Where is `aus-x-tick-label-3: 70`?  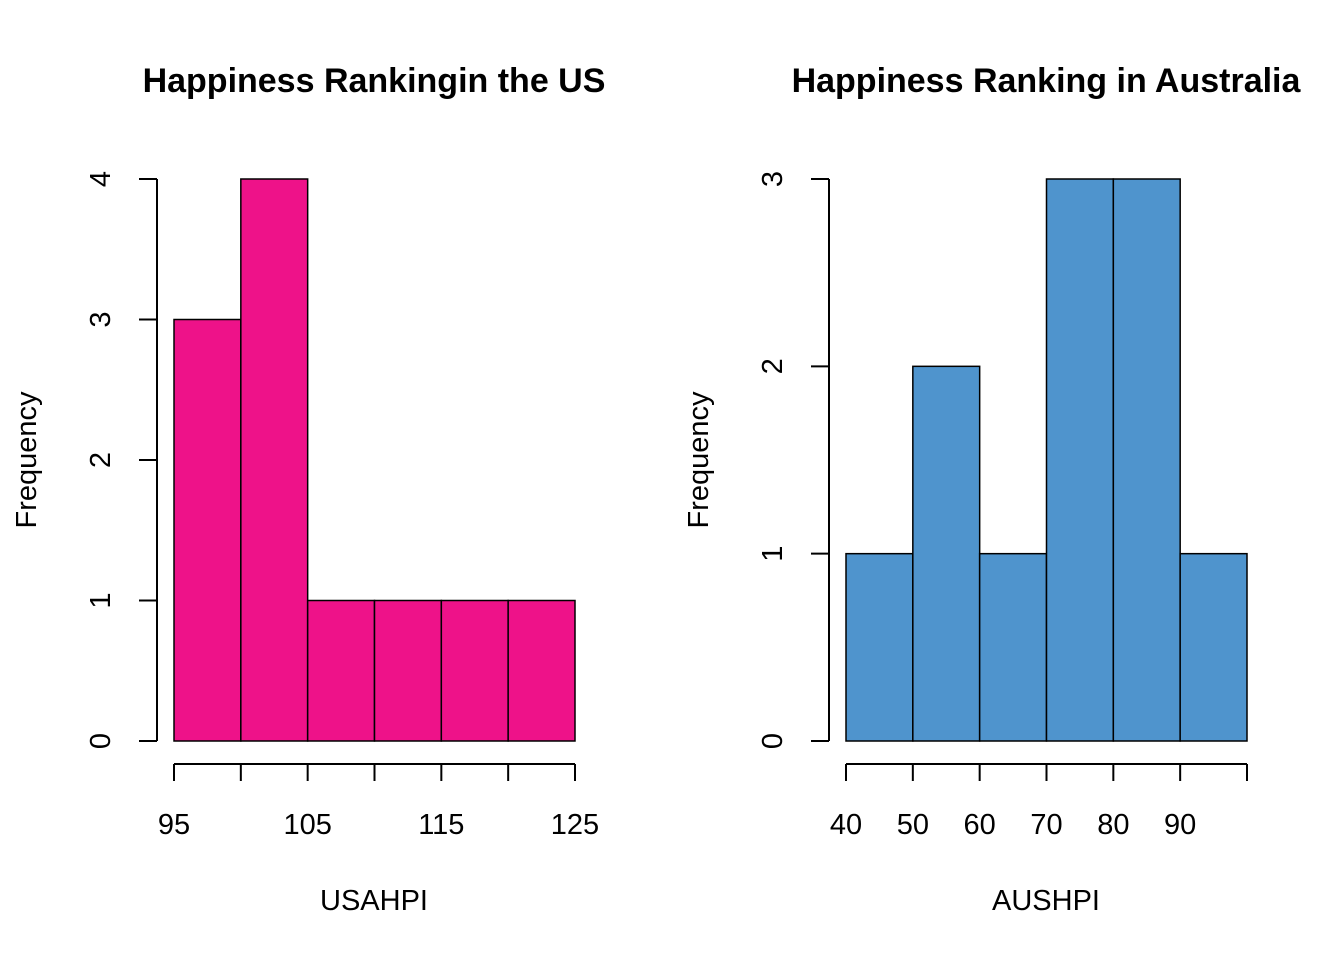 aus-x-tick-label-3: 70 is located at coordinates (1046, 825).